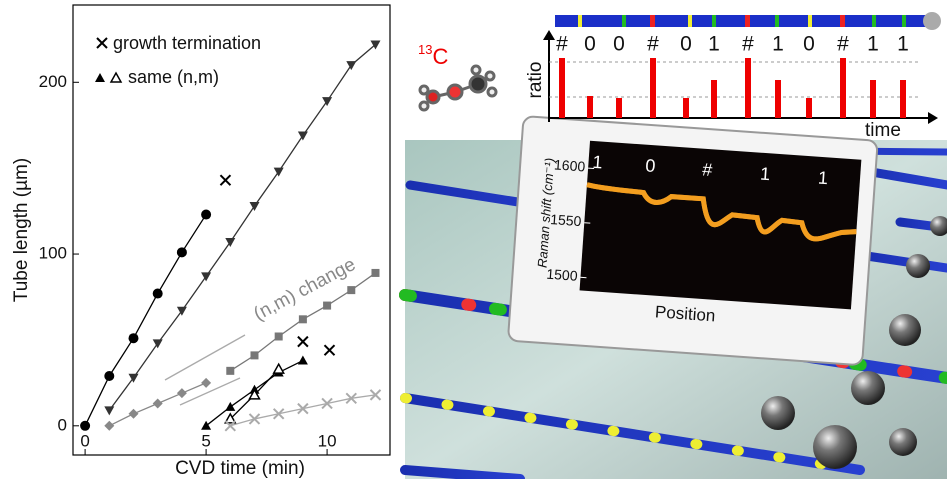 The height and width of the screenshot is (484, 947). I want to click on y-tick-label: 200, so click(53, 81).